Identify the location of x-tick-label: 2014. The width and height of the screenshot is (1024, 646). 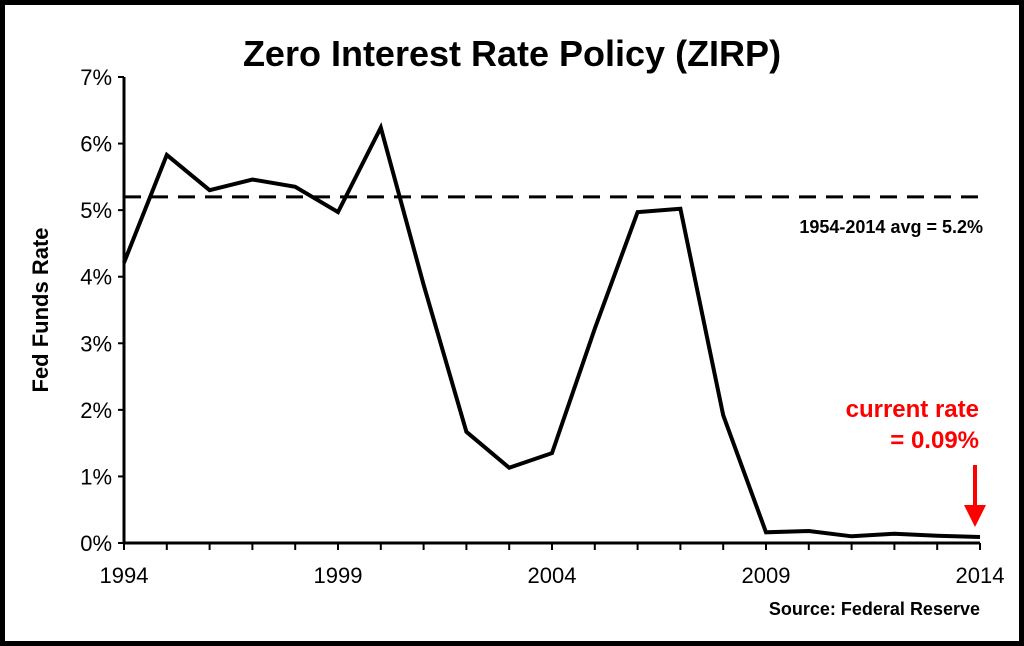
(980, 575).